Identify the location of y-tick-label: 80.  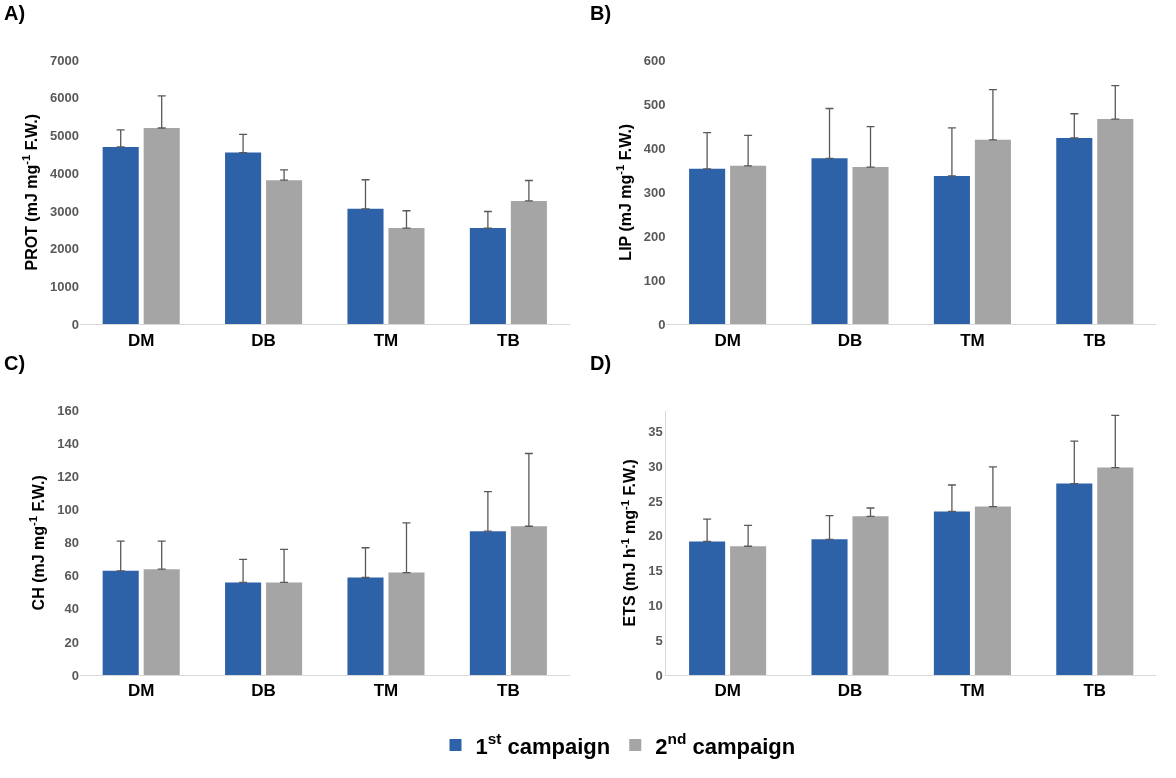
(71, 543).